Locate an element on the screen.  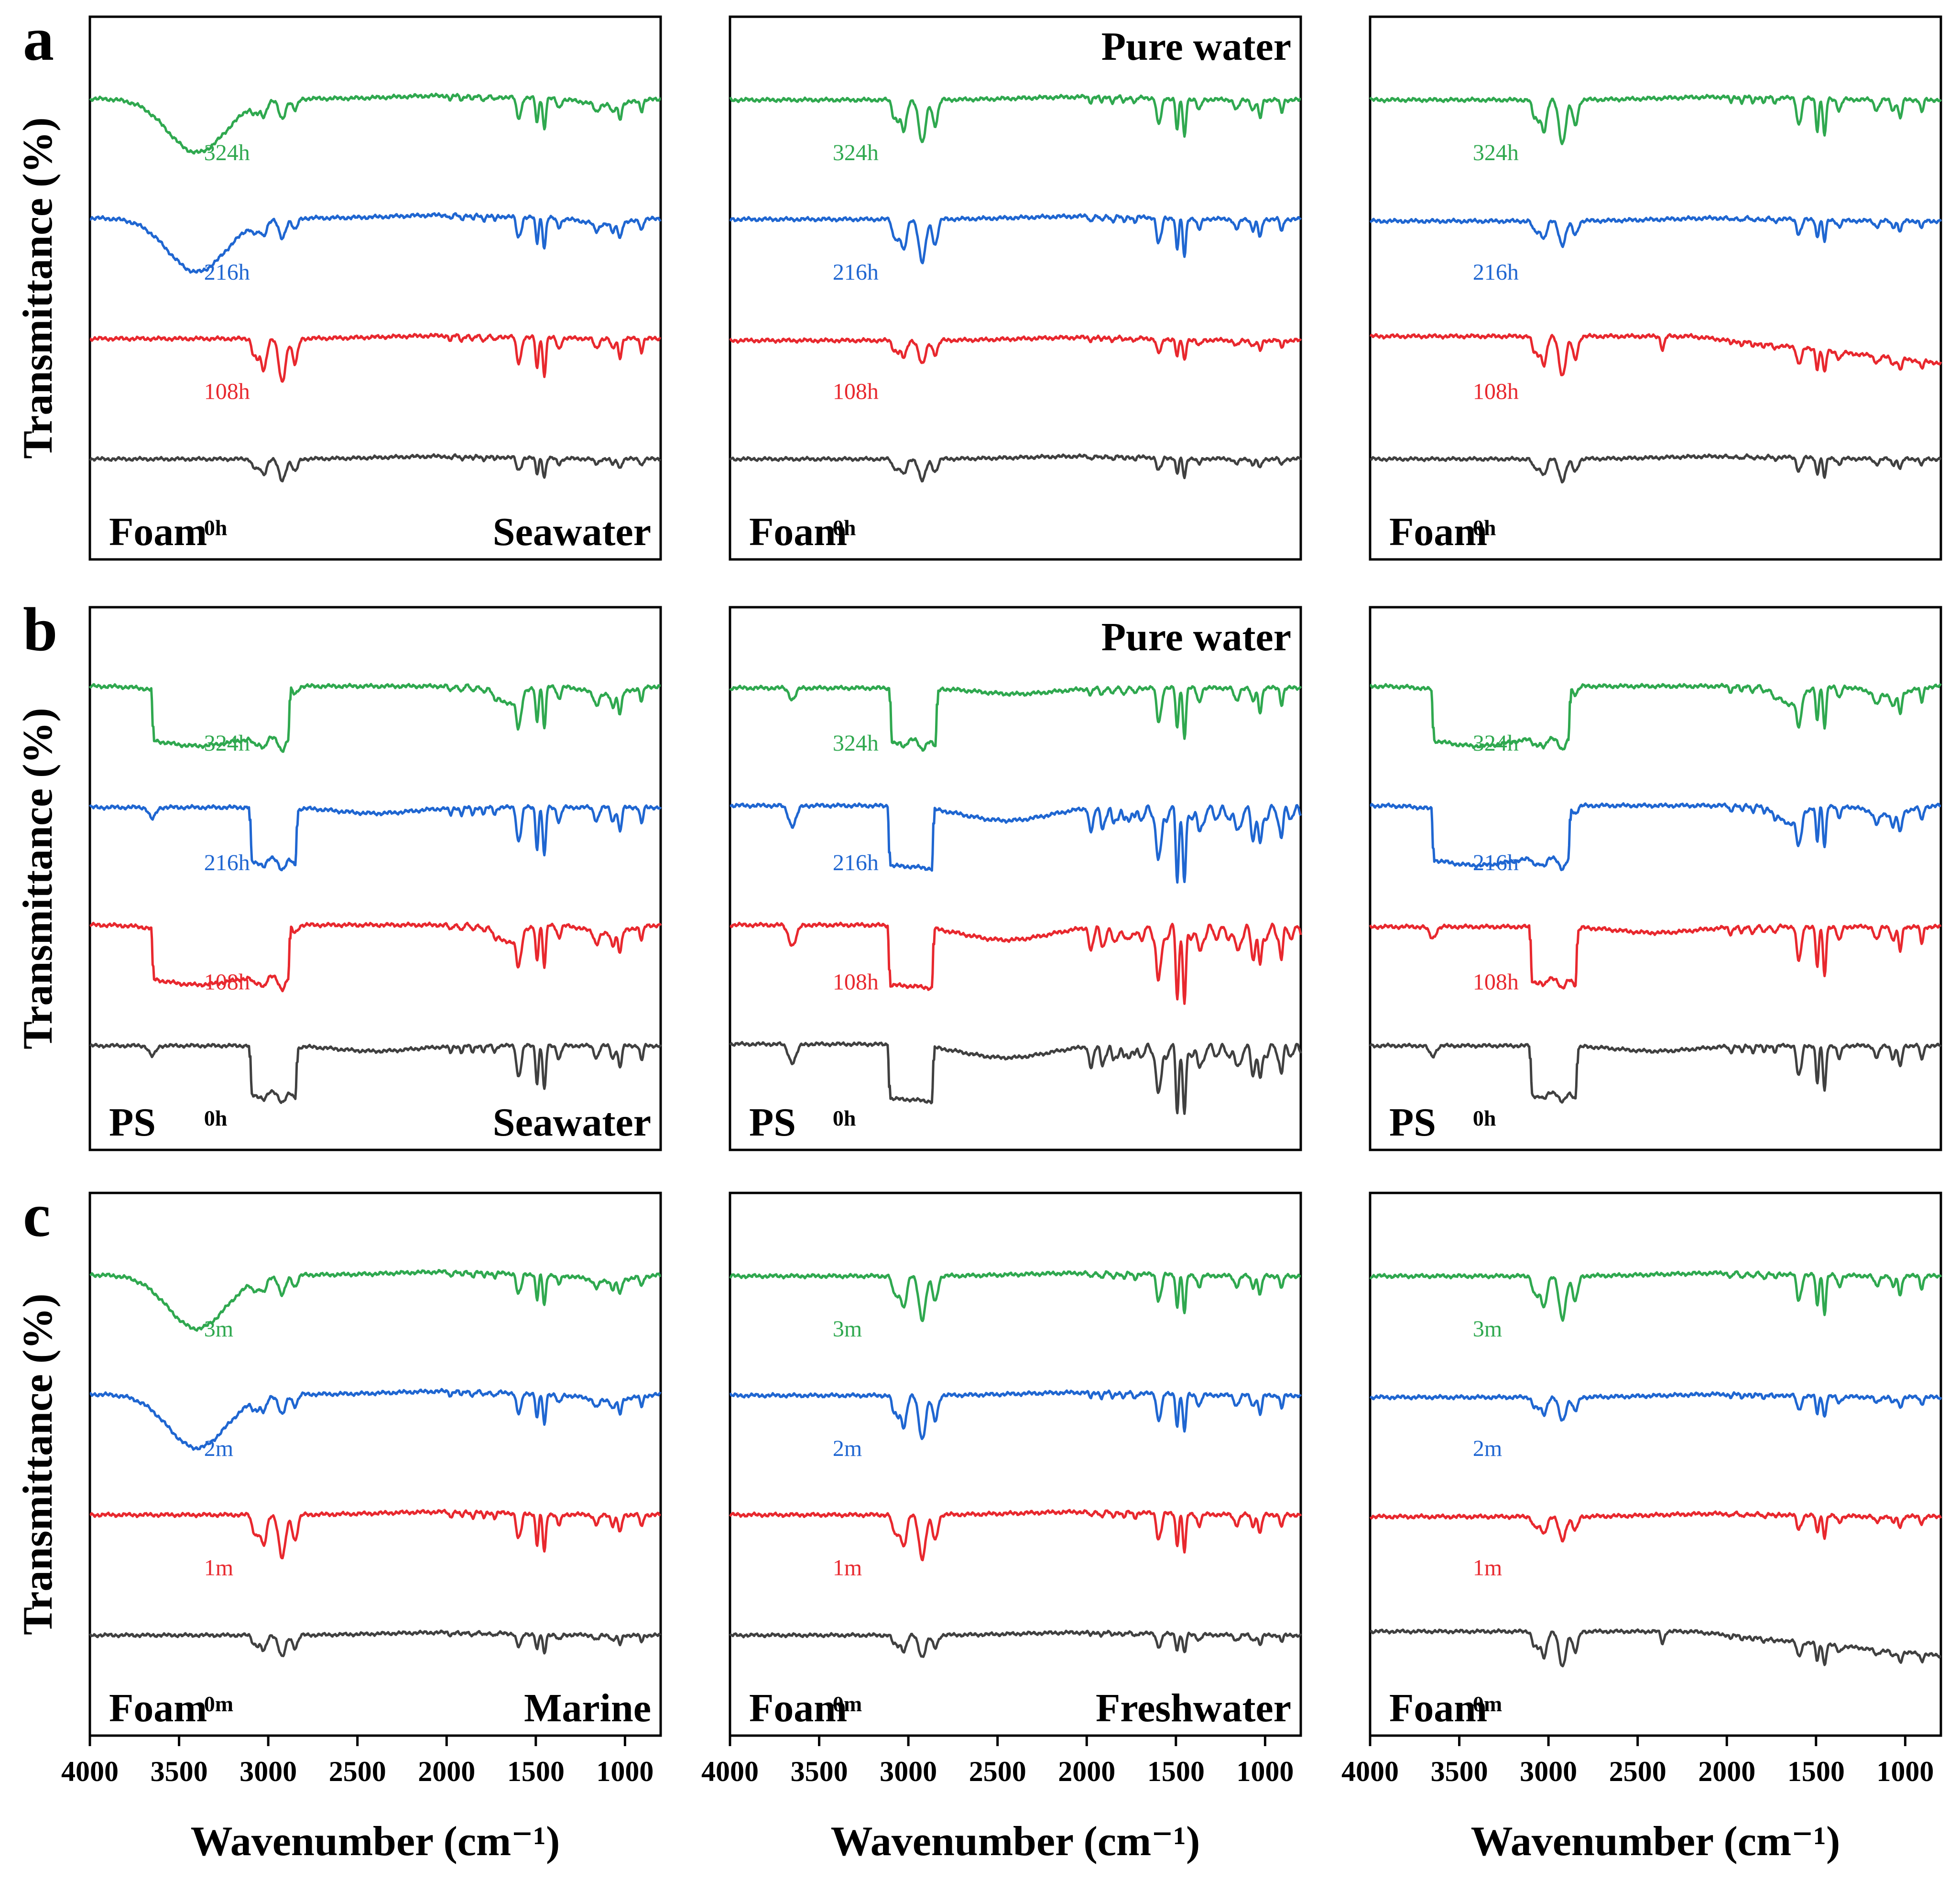
row-b-panel-2-label-108h: 108h is located at coordinates (856, 982).